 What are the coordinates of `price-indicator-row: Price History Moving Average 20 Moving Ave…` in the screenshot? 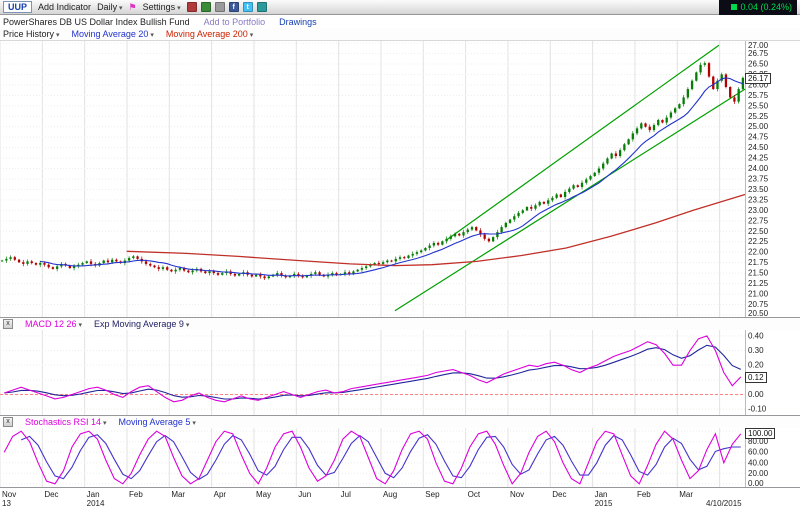 It's located at (400, 34).